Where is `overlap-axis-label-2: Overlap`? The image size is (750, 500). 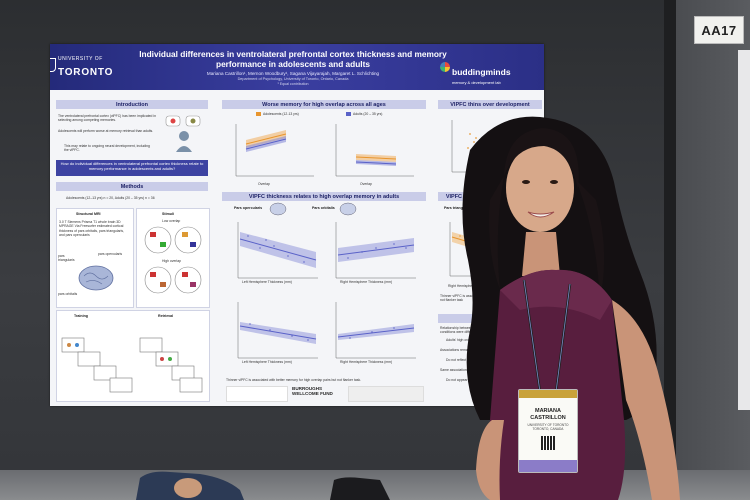 overlap-axis-label-2: Overlap is located at coordinates (366, 184).